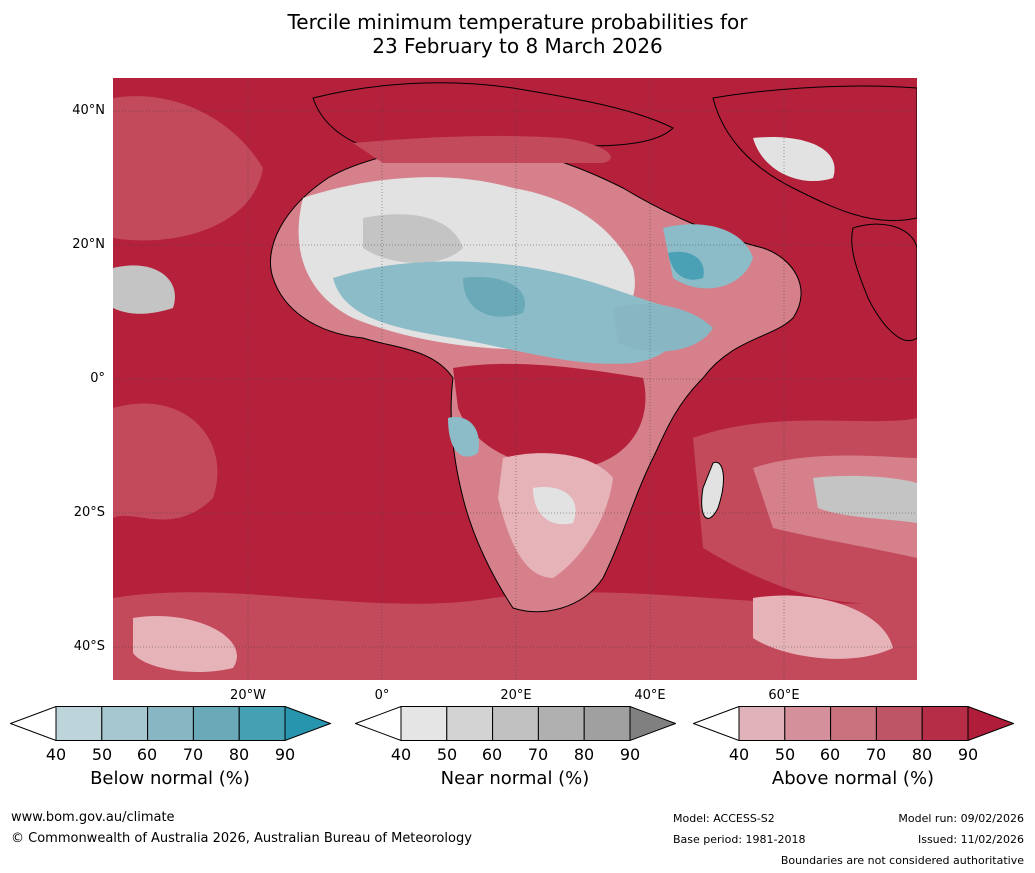 This screenshot has height=873, width=1035. I want to click on colorbar-near-label: Near normal (%), so click(515, 778).